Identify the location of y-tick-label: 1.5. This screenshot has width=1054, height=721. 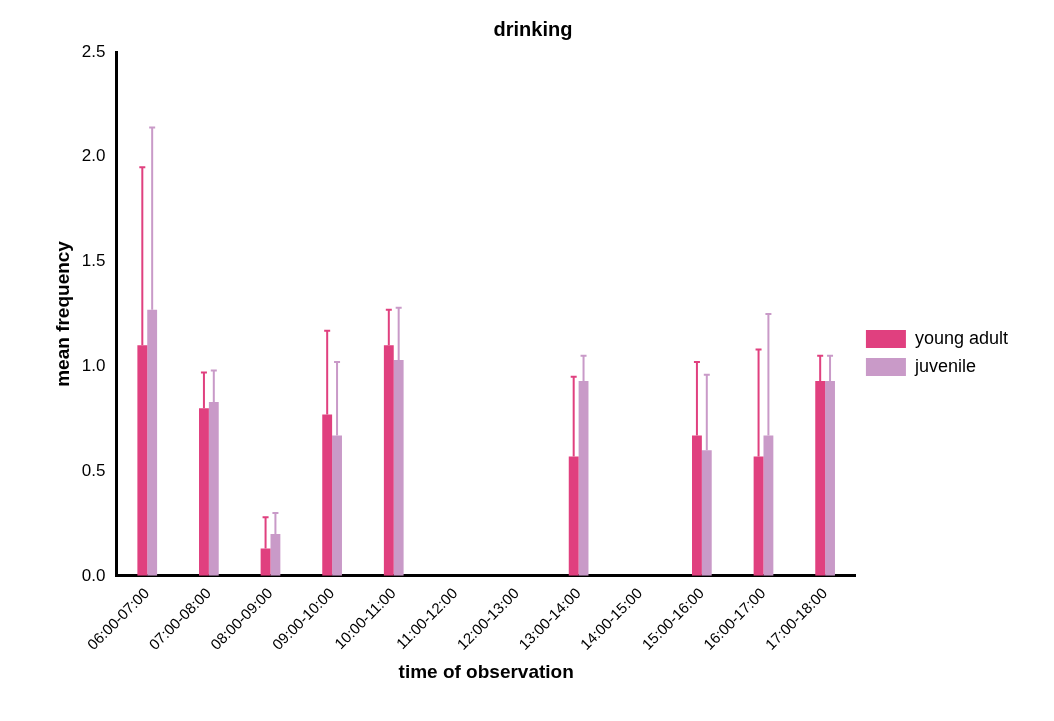
(93, 261).